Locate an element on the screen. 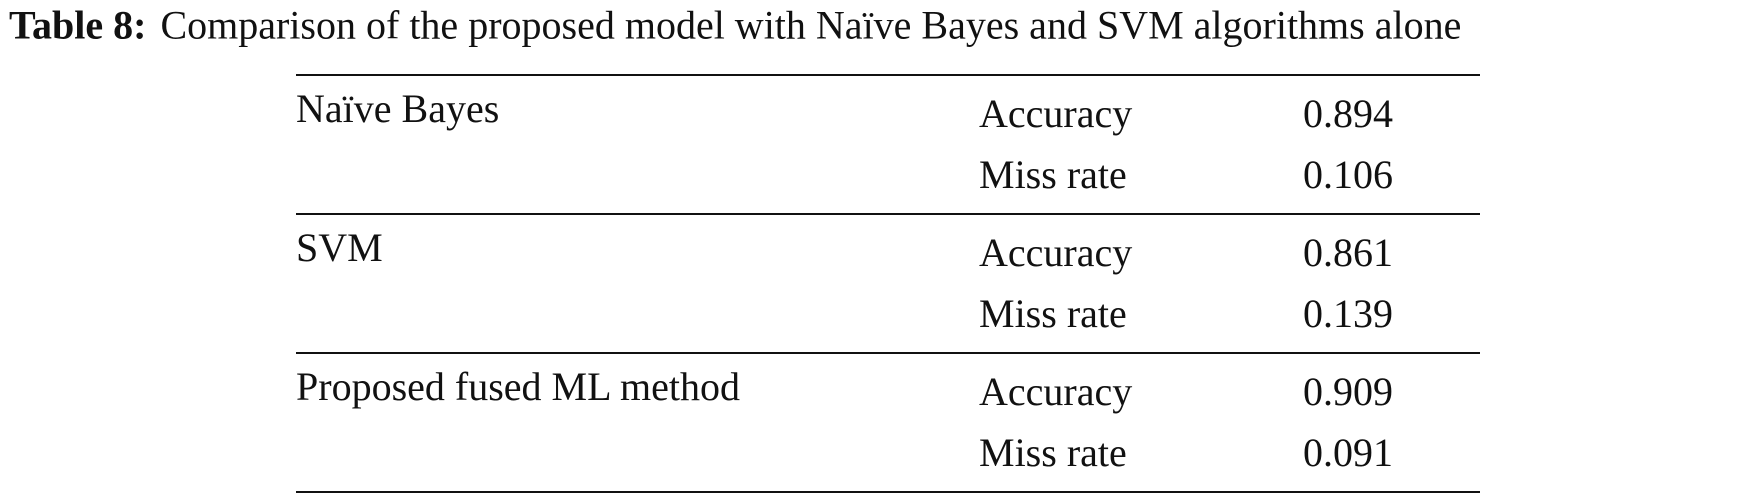  metric-value: 0.139 is located at coordinates (1348, 313).